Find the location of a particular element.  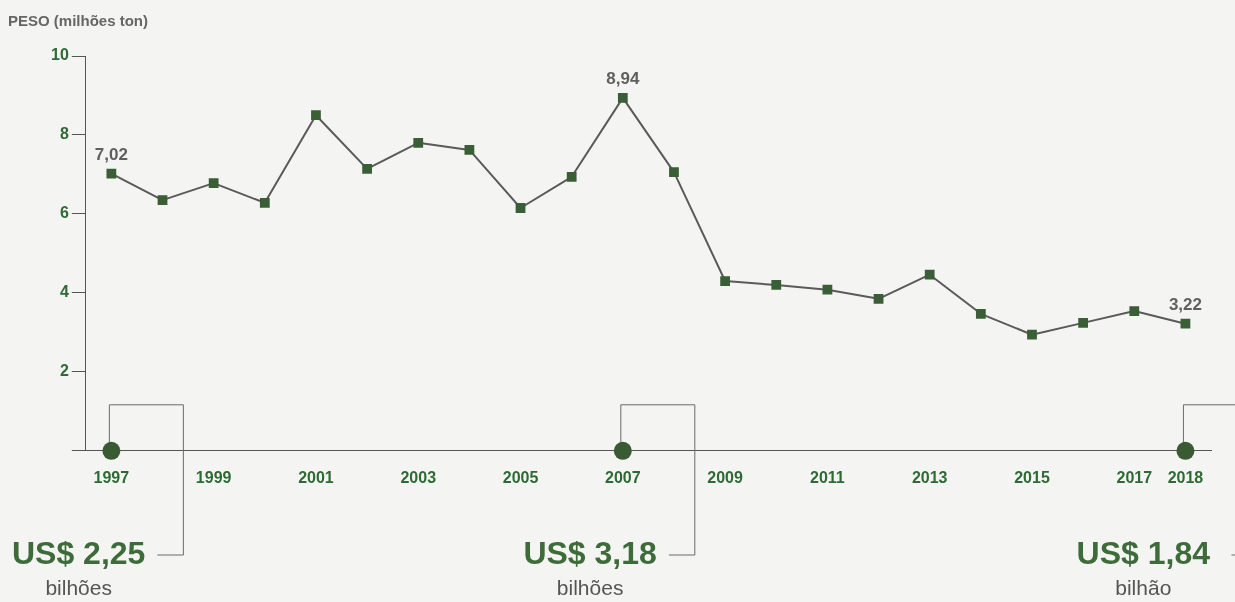

data-label: 7,02 is located at coordinates (111, 154).